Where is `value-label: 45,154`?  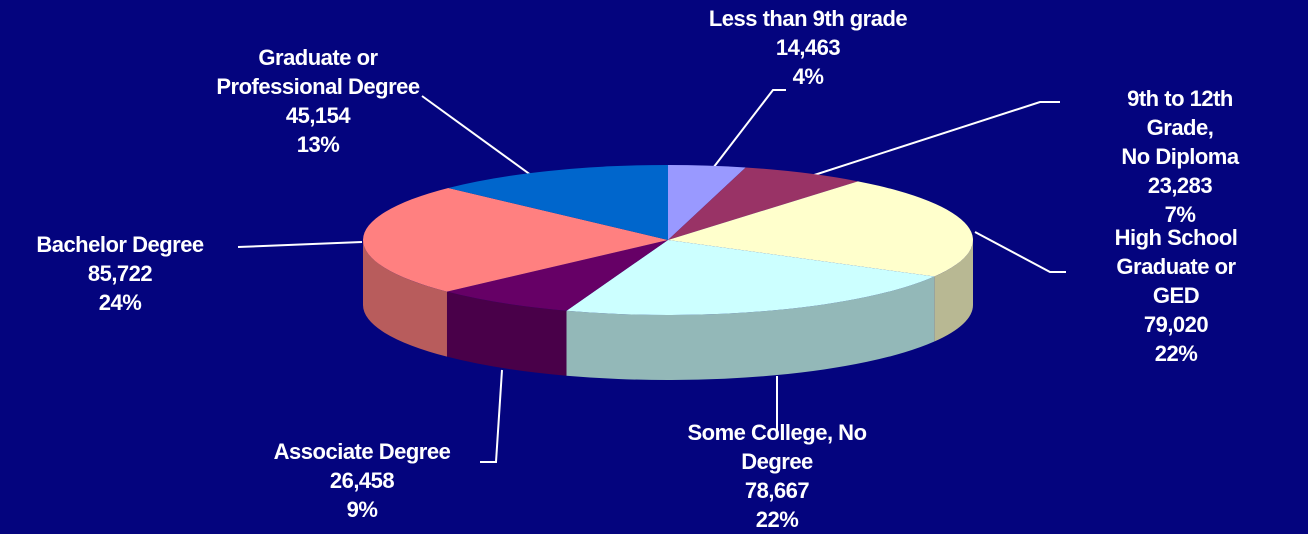 value-label: 45,154 is located at coordinates (318, 115).